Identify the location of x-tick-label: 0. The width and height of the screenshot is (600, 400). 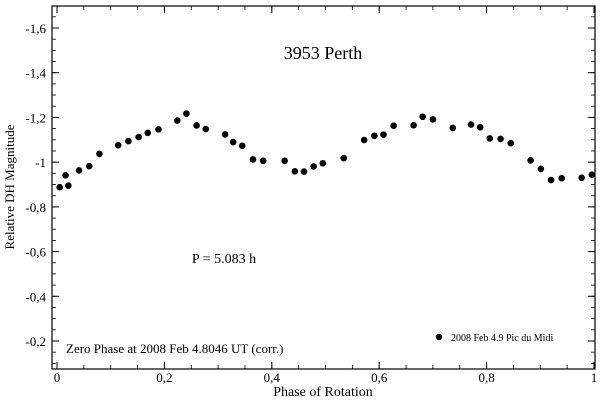
(57, 377).